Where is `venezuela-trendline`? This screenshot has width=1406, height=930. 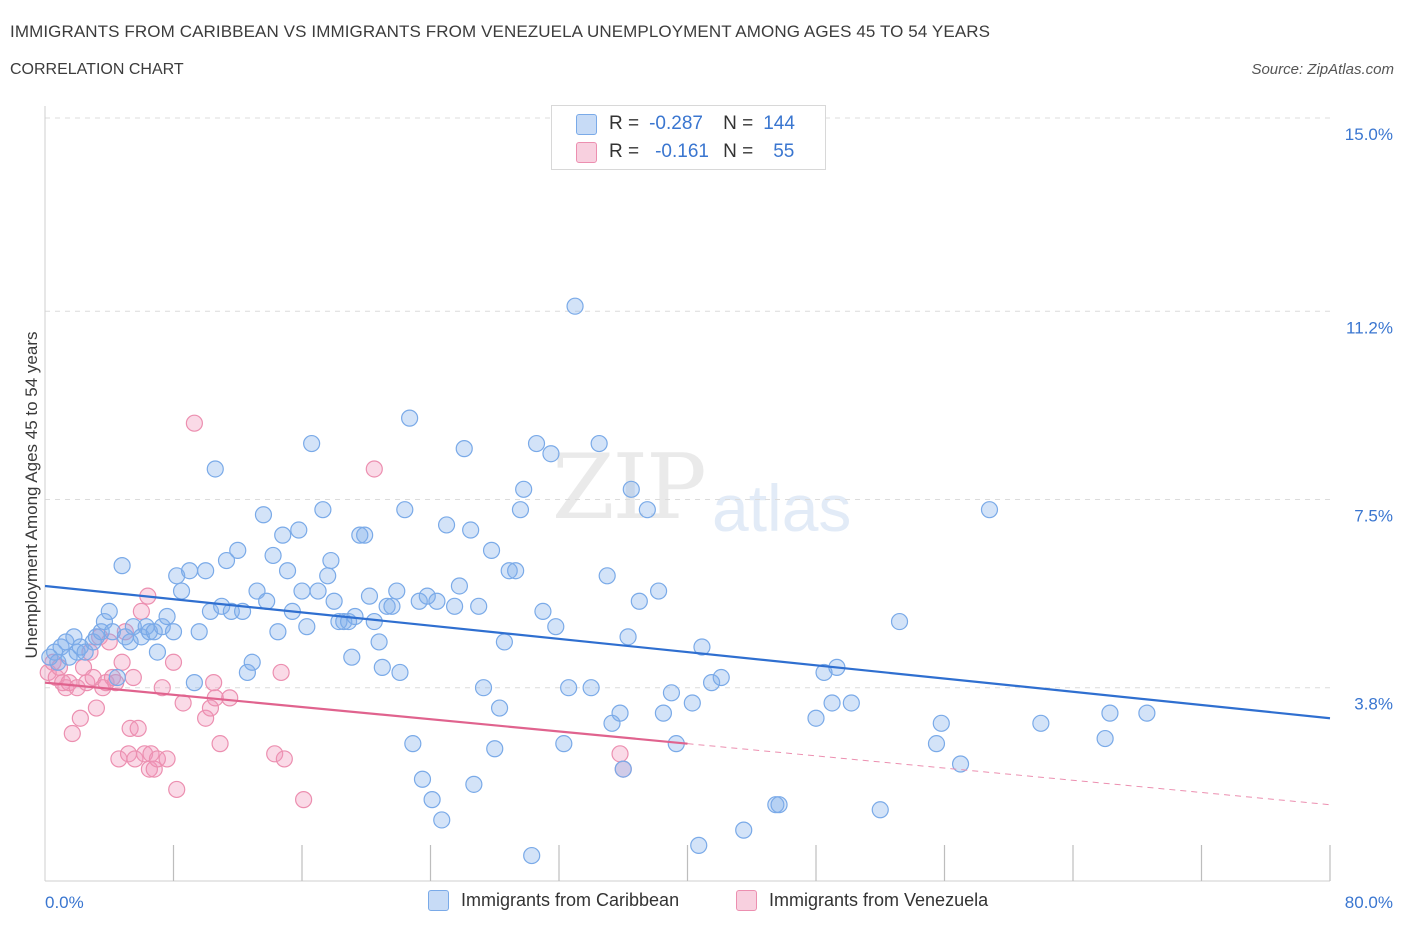
venezuela-trendline is located at coordinates (366, 713).